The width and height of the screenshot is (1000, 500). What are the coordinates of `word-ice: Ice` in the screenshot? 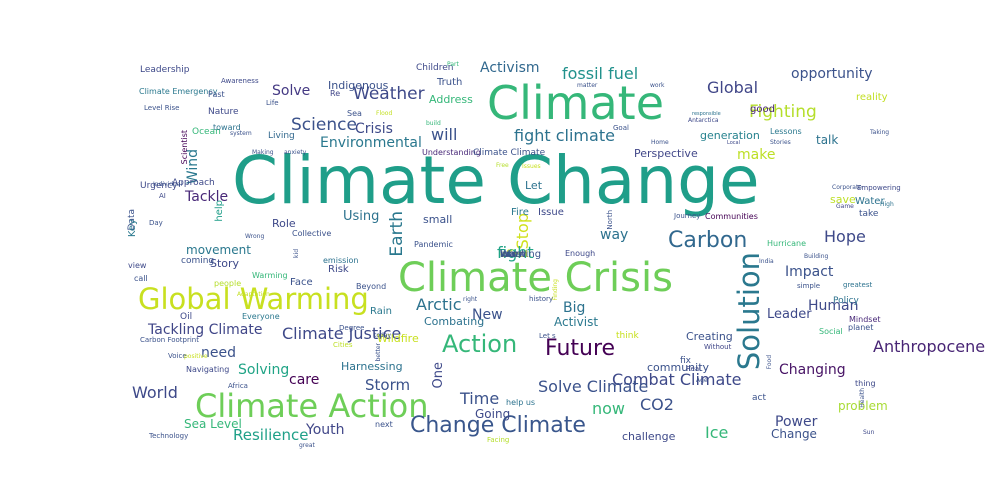 It's located at (717, 432).